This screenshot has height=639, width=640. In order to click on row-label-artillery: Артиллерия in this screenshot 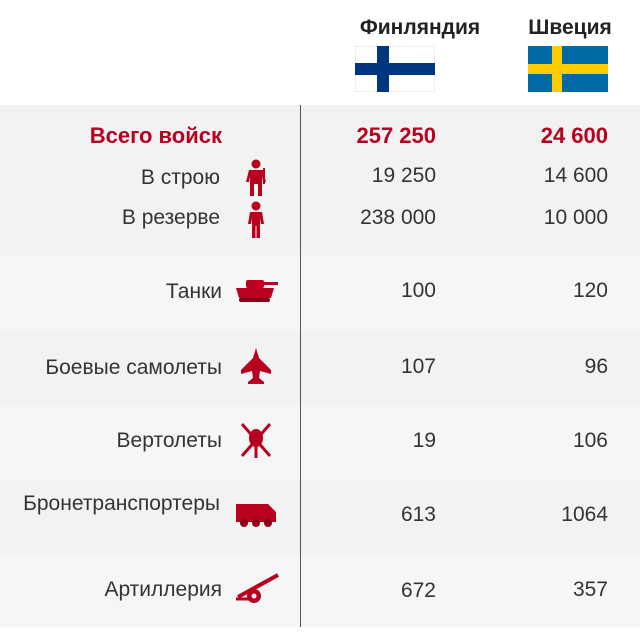, I will do `click(163, 589)`.